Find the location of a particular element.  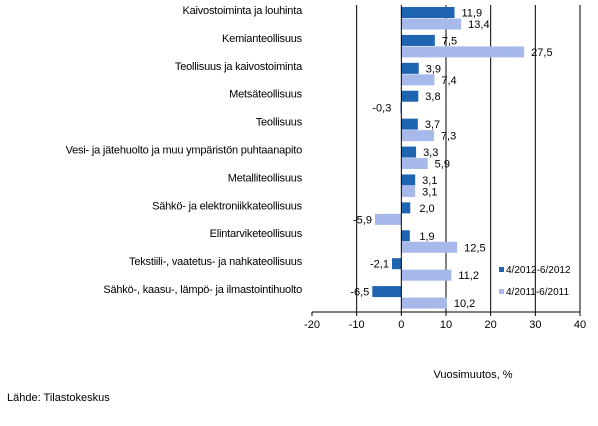

data-label-series1-9: -2,1 is located at coordinates (379, 265).